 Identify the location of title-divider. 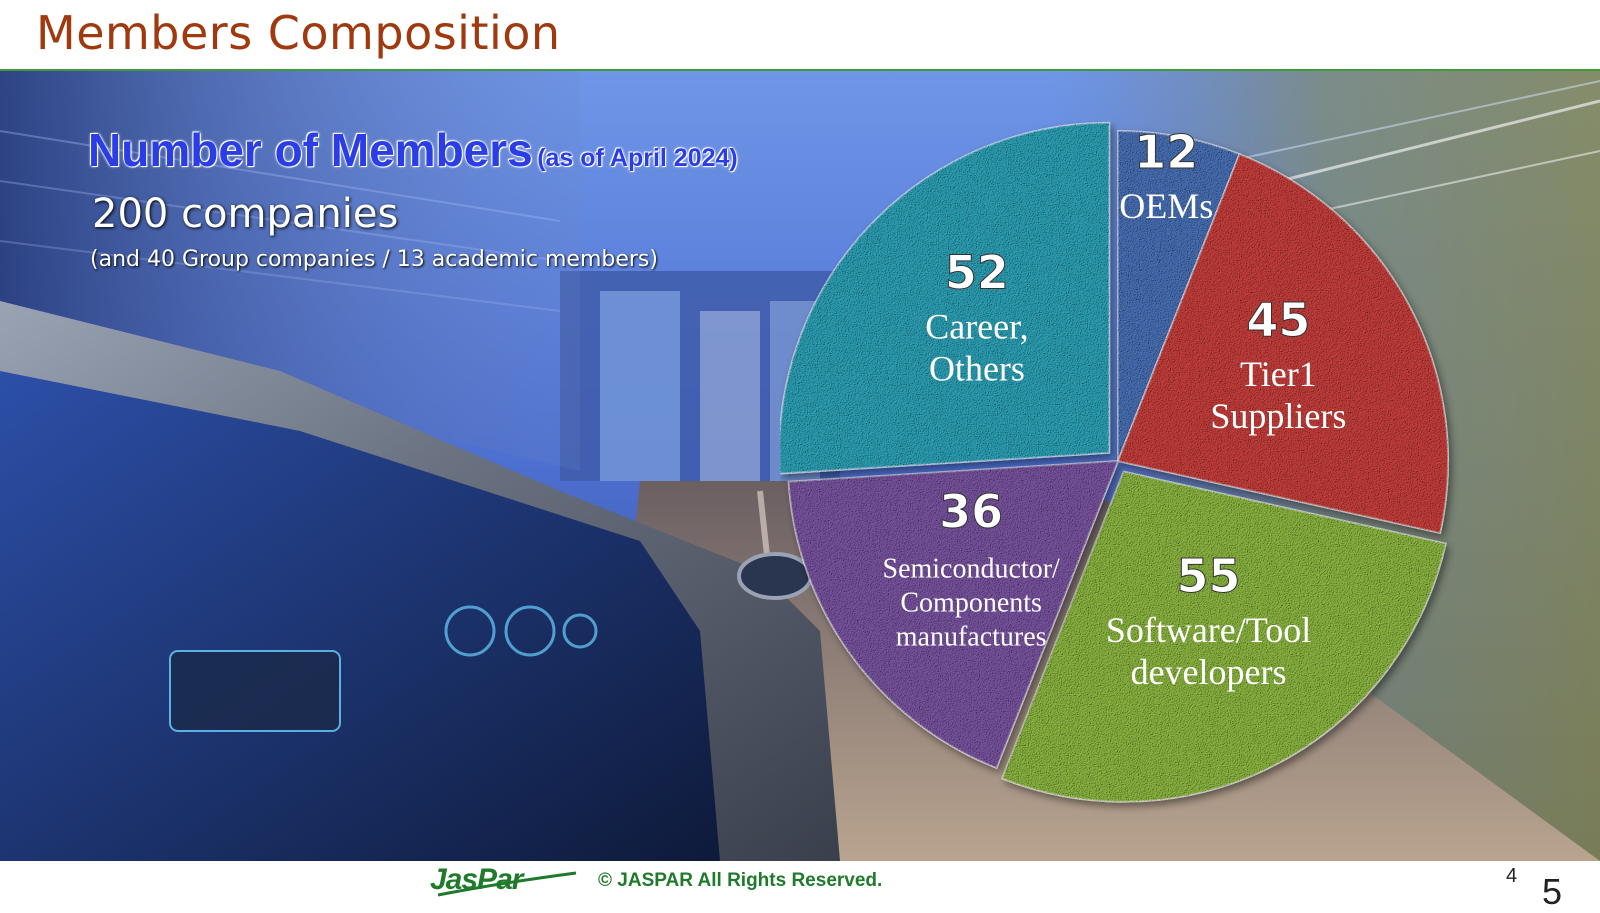
(800, 70).